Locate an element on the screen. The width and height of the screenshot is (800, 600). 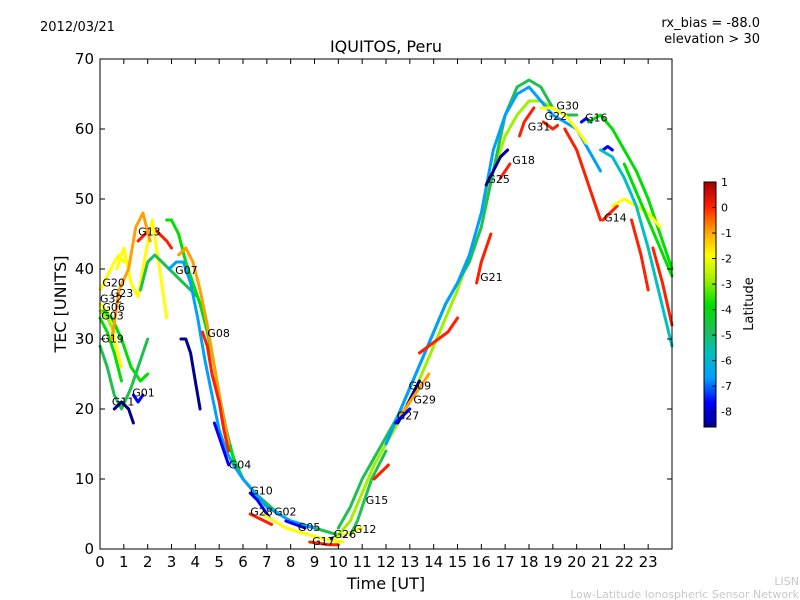
series-g31 is located at coordinates (527, 122).